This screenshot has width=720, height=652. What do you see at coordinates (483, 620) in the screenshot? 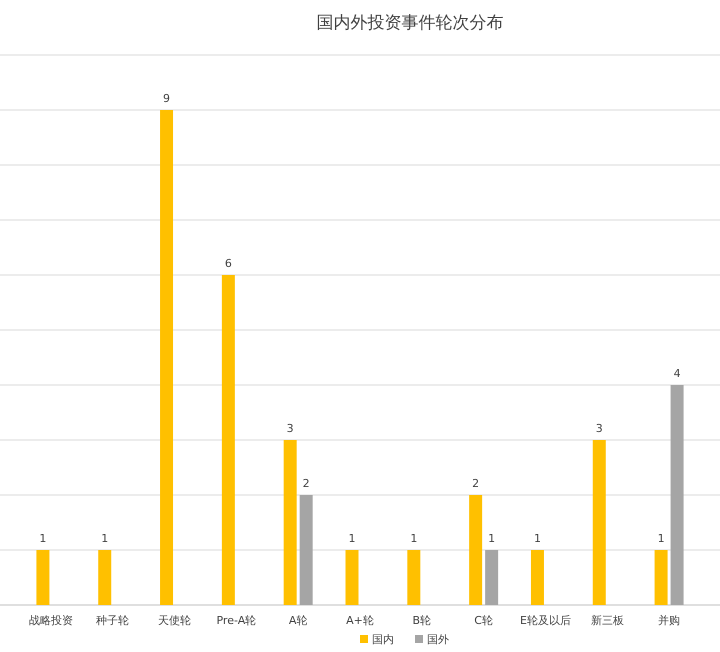
I see `x-tick-label: C轮` at bounding box center [483, 620].